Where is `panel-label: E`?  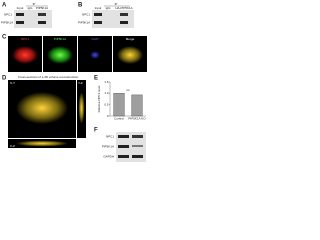
panel-label: E is located at coordinates (96, 79).